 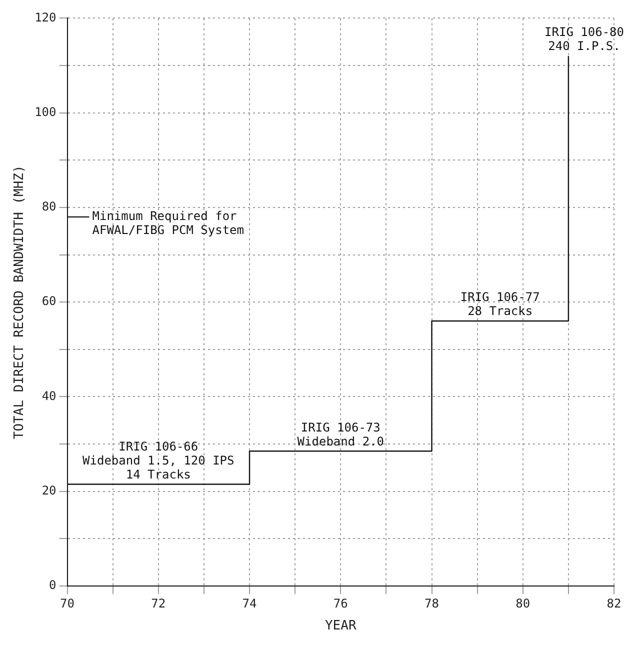 What do you see at coordinates (340, 626) in the screenshot?
I see `x-axis-title: YEAR` at bounding box center [340, 626].